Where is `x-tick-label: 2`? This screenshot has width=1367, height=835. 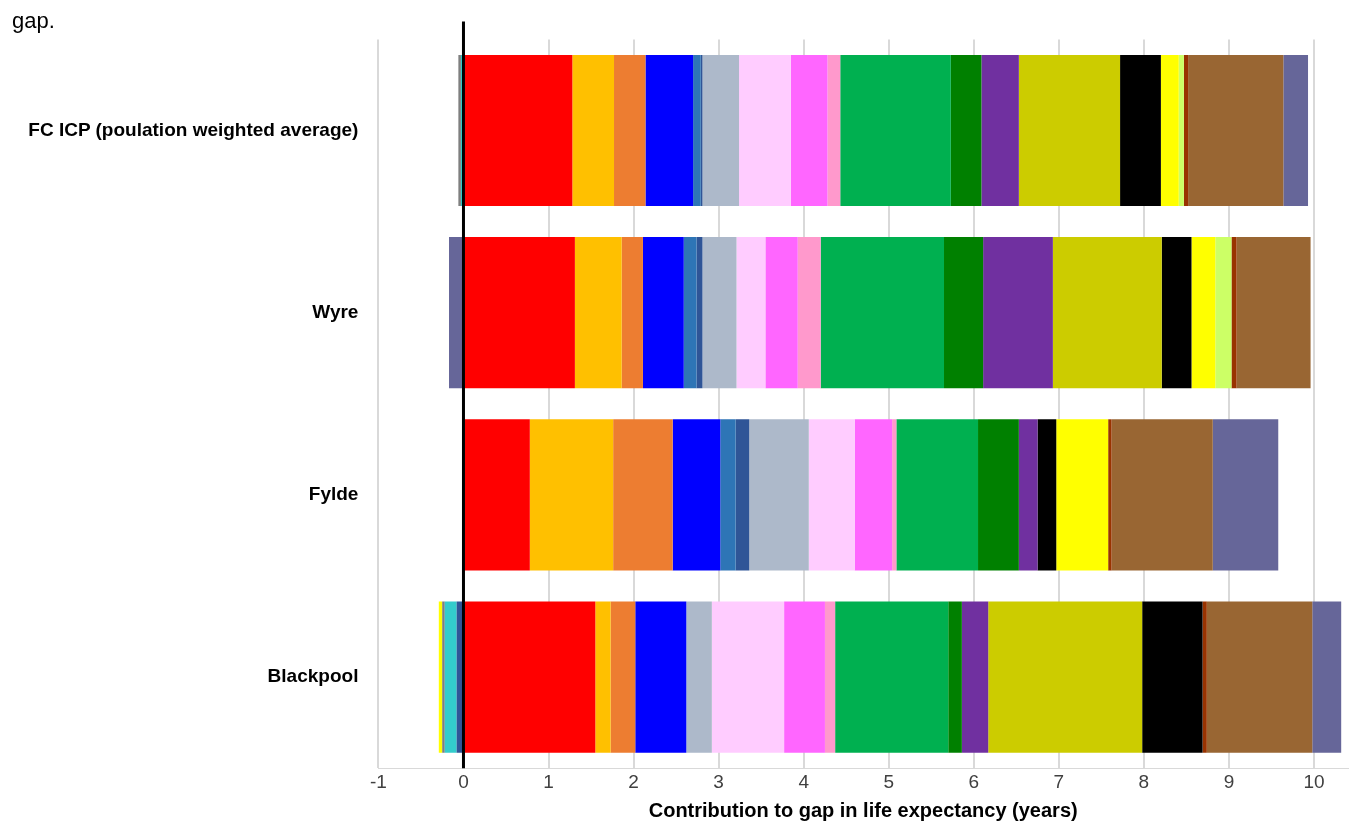 x-tick-label: 2 is located at coordinates (633, 781).